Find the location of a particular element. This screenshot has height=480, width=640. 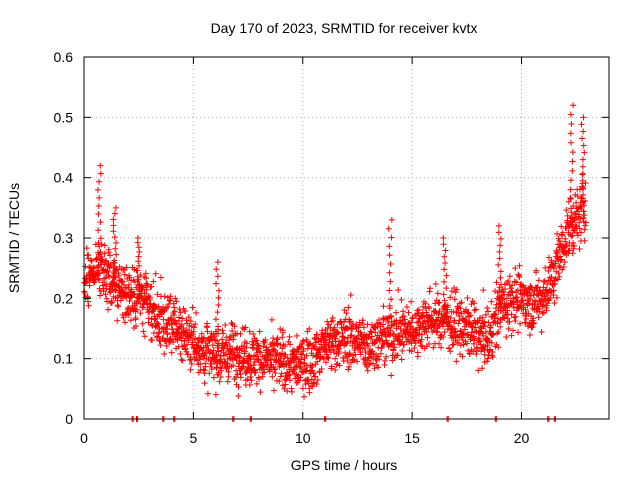

x-tick-label: 5 is located at coordinates (193, 438).